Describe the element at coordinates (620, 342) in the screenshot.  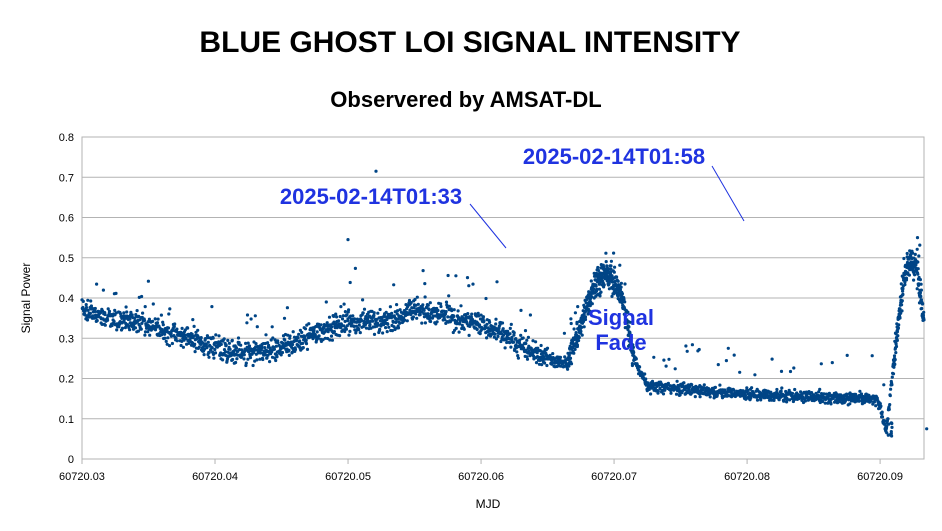
I see `annotation-fade: Fade` at that location.